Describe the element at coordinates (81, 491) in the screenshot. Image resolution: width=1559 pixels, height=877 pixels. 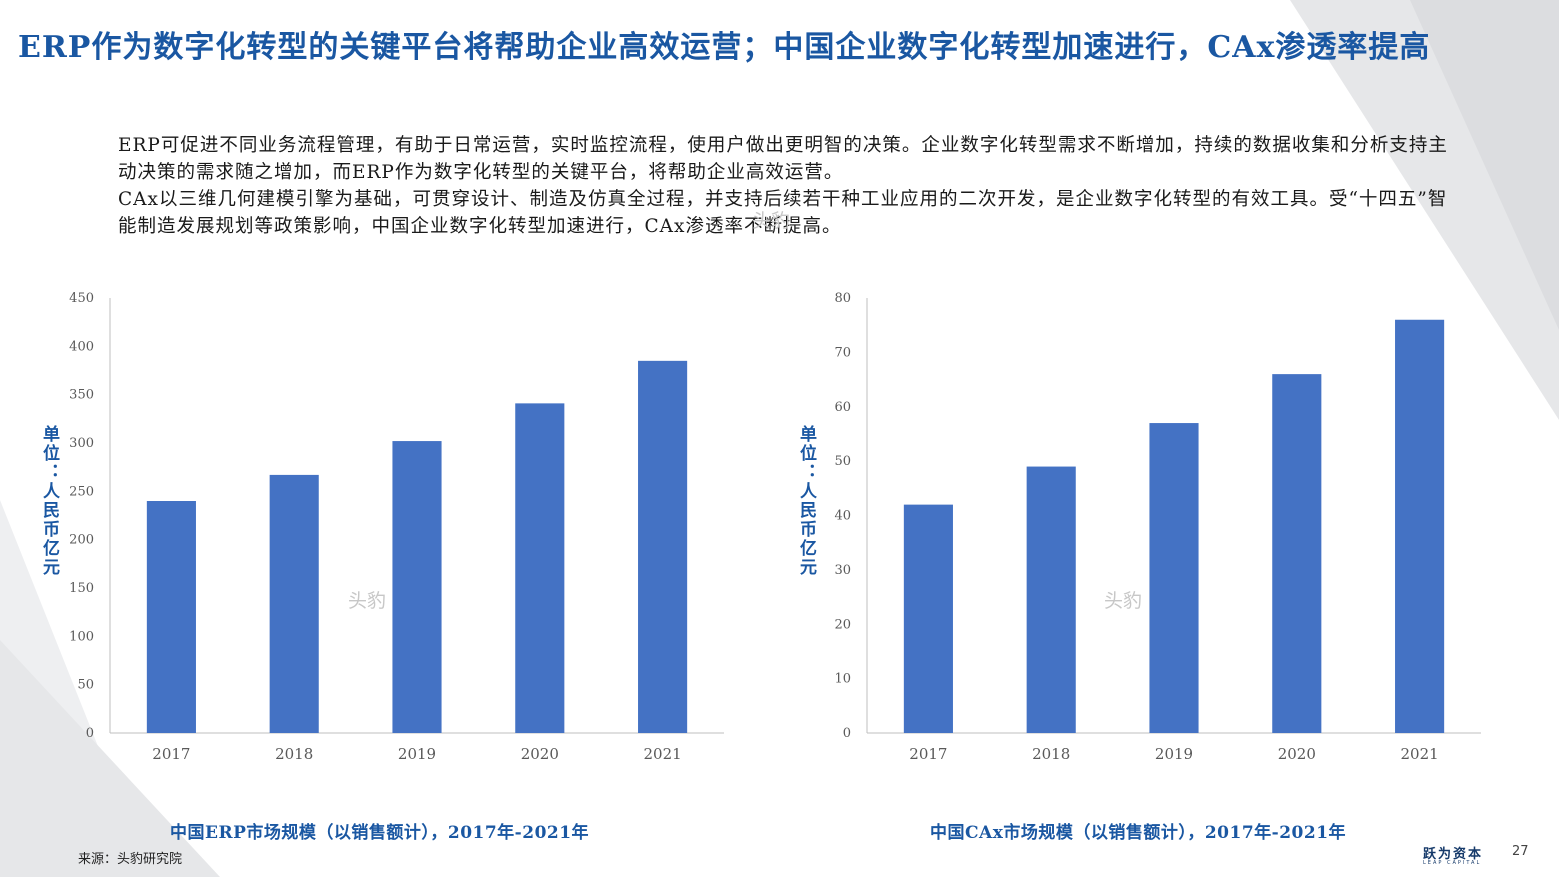
I see `erp-y-tick-label: 250` at that location.